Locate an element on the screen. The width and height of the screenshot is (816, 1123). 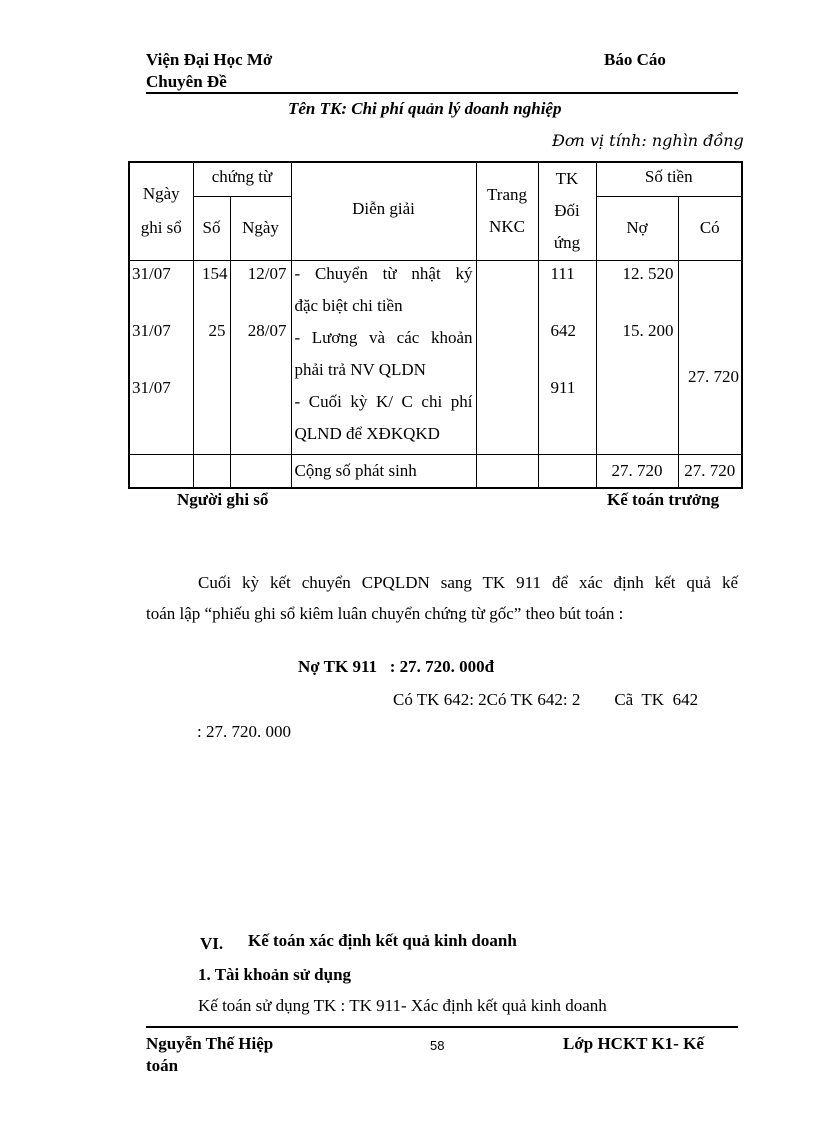
signature-chief-accountant: Kế toán trưởng is located at coordinates (663, 499).